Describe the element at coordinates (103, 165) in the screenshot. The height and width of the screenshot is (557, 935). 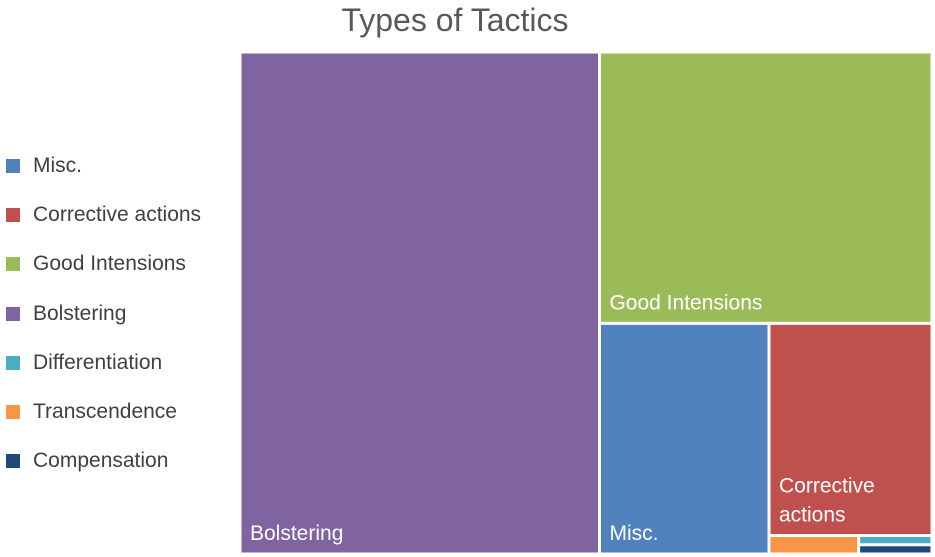
I see `legend-item: Misc.` at that location.